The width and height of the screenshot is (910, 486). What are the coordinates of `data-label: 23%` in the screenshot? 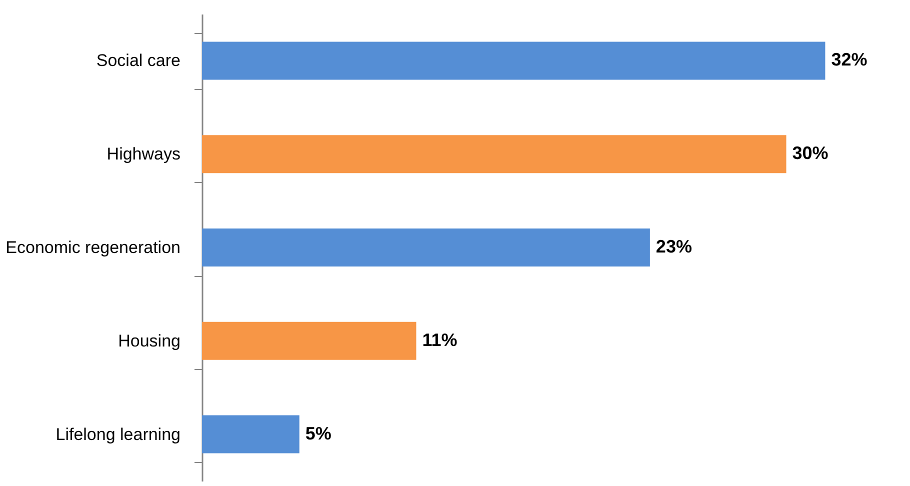 It's located at (674, 246).